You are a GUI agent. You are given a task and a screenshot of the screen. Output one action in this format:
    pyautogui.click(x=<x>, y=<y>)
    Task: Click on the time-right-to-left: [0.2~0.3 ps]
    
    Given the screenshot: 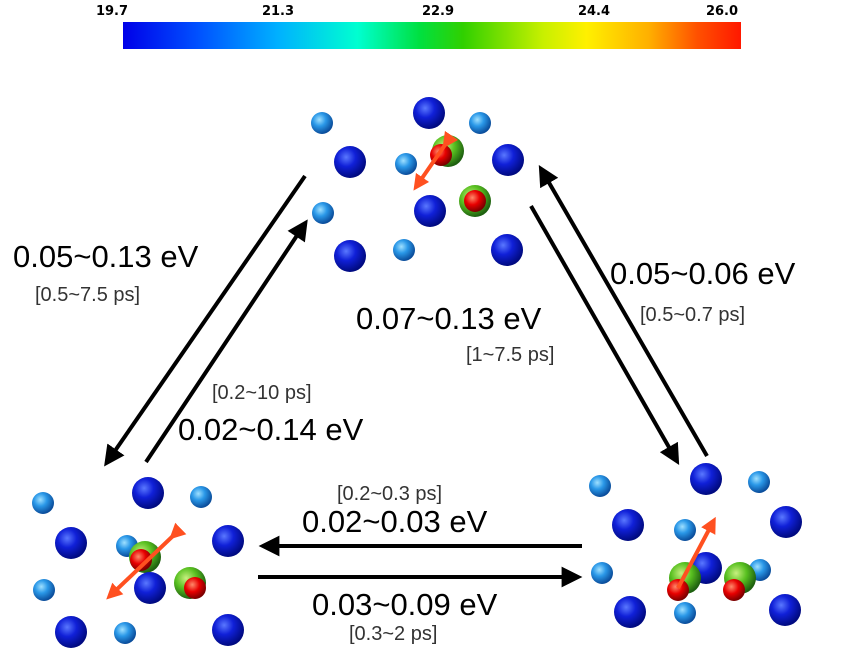 What is the action you would take?
    pyautogui.click(x=390, y=494)
    